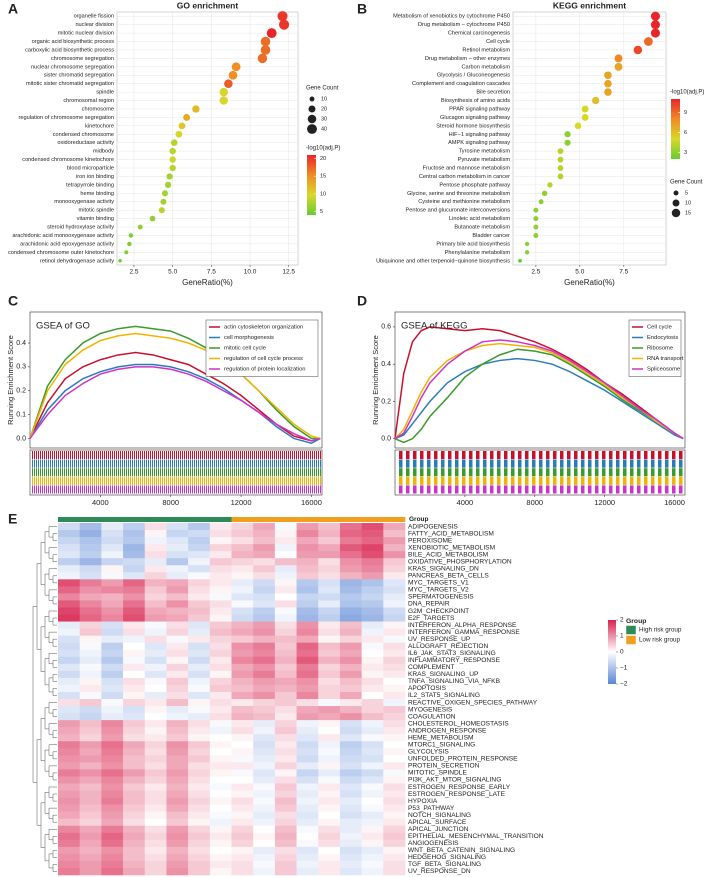 This screenshot has width=708, height=877. I want to click on x-tick-label: 12.5, so click(288, 272).